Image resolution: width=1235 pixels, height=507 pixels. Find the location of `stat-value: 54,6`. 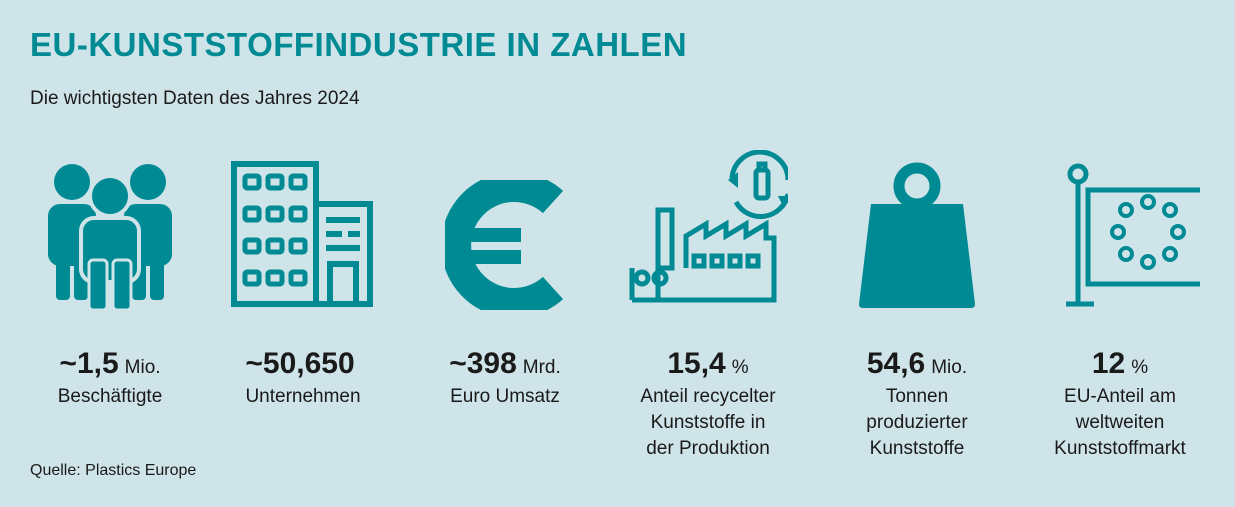

stat-value: 54,6 is located at coordinates (896, 363).